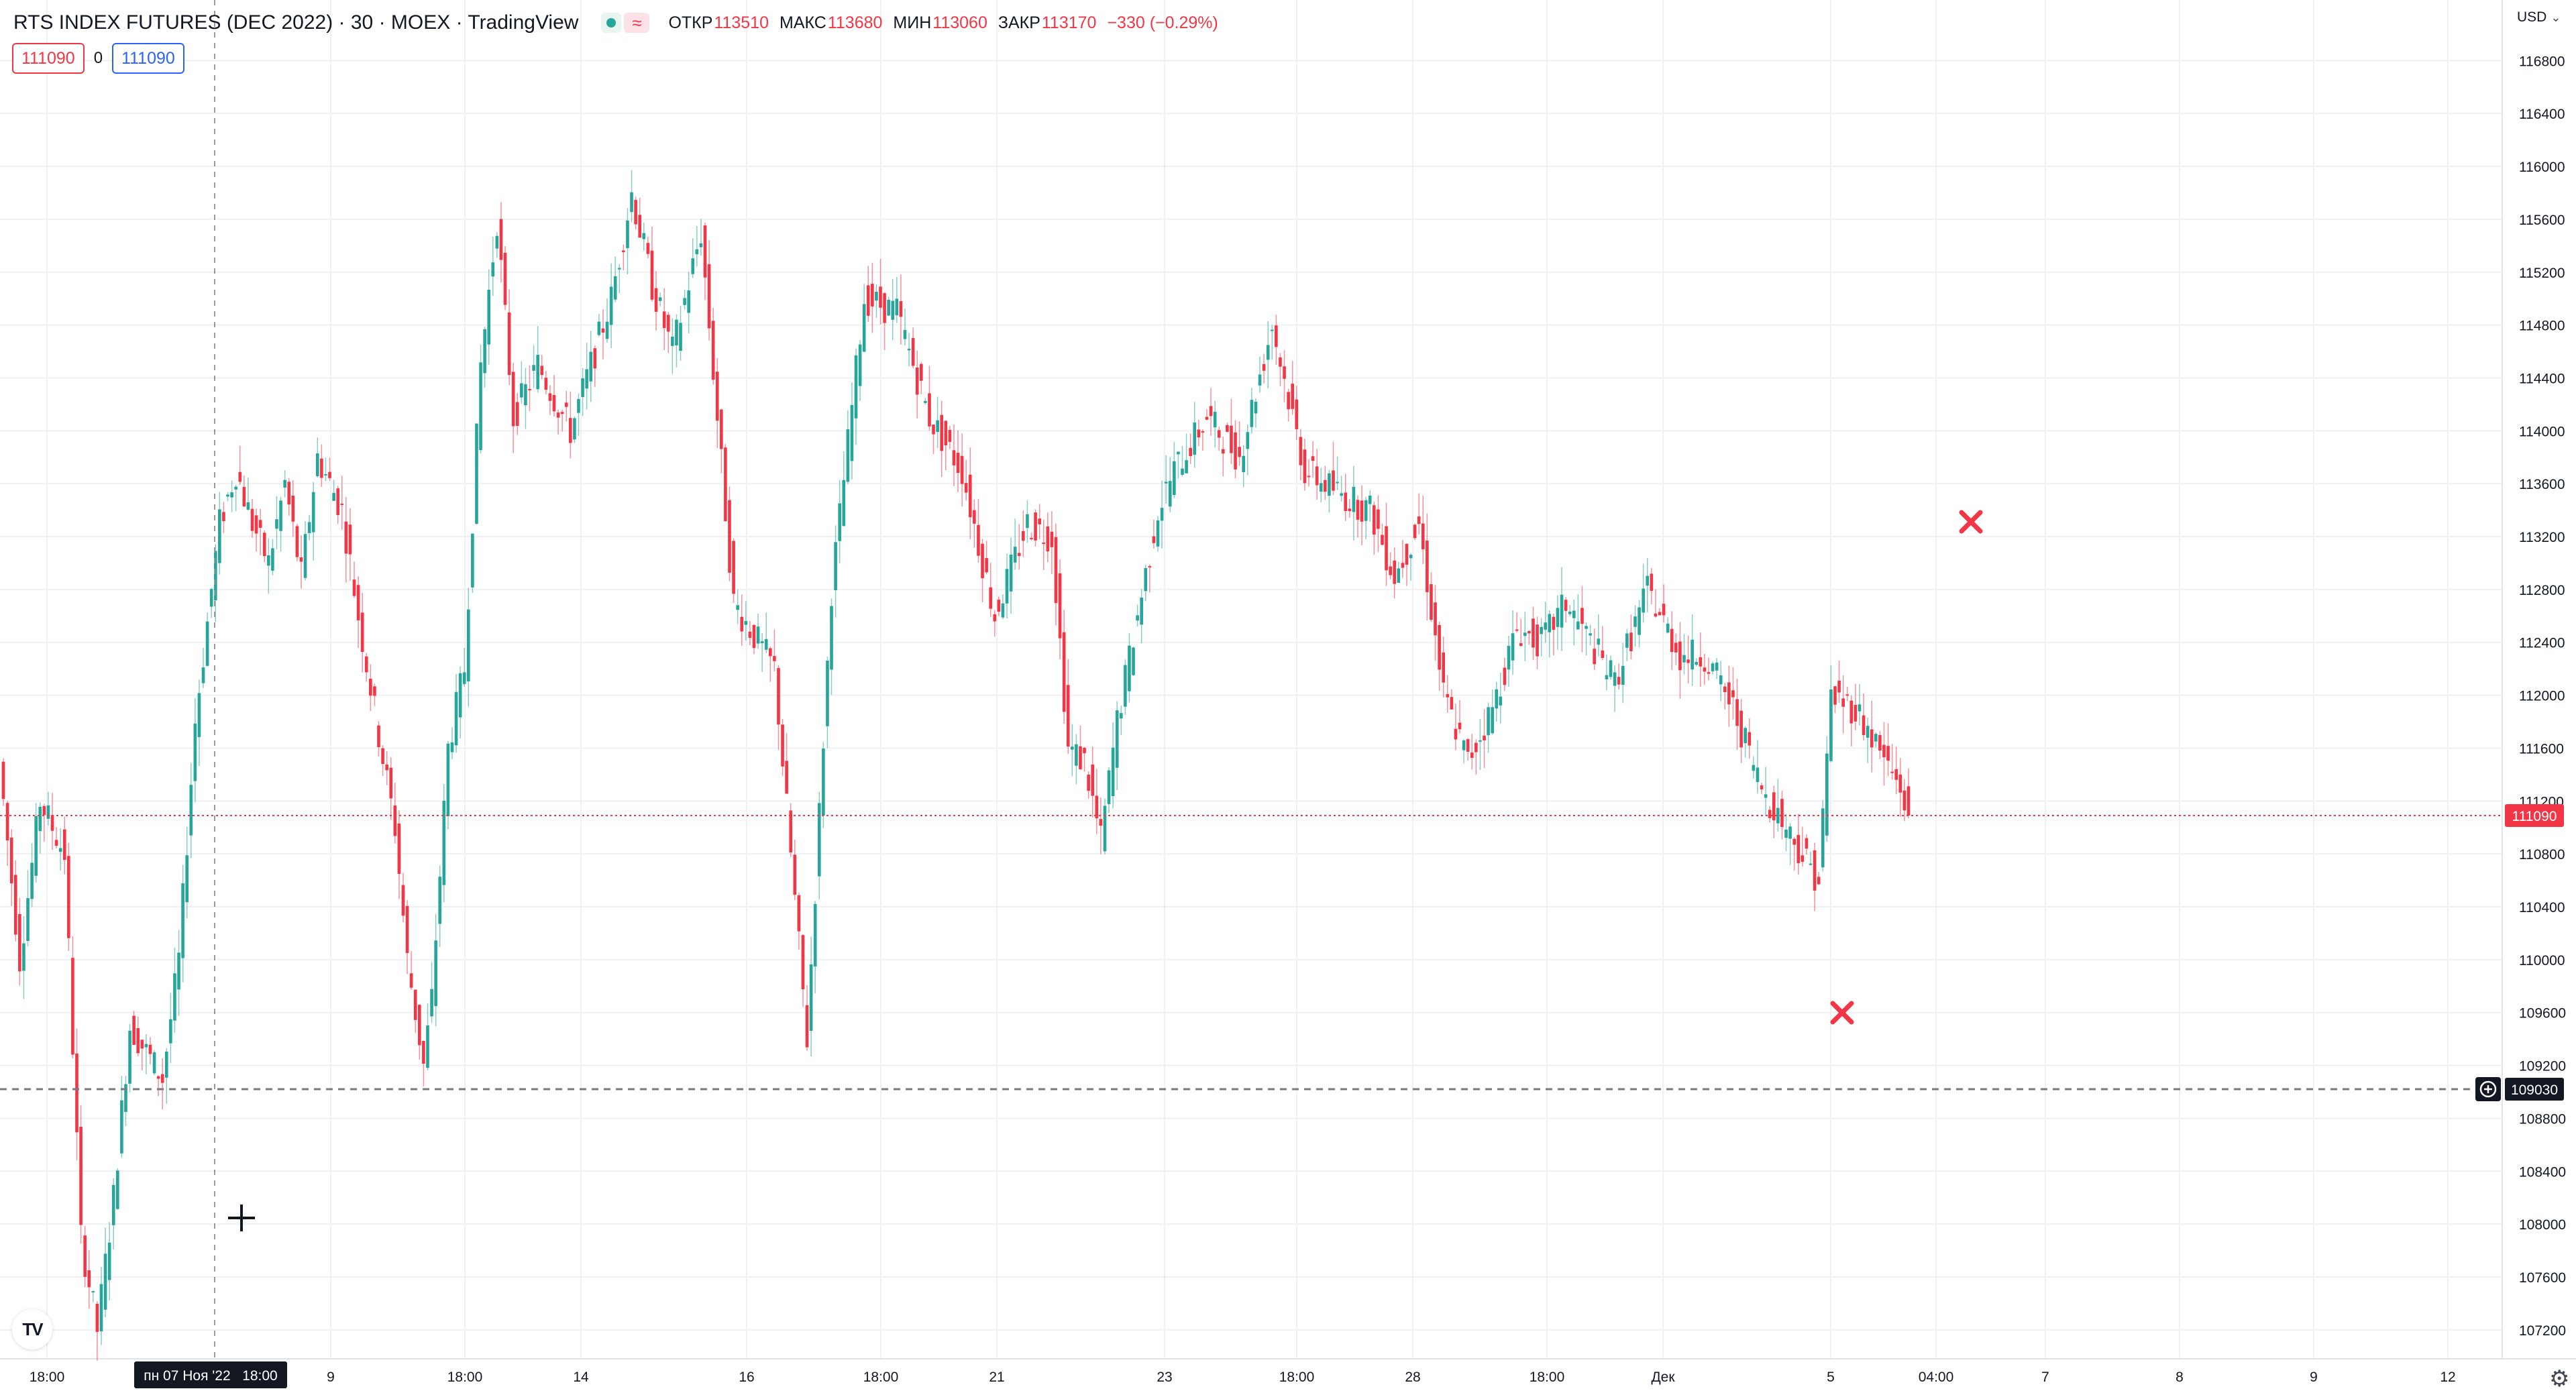  I want to click on buy-marker-x-icon, so click(1842, 1013).